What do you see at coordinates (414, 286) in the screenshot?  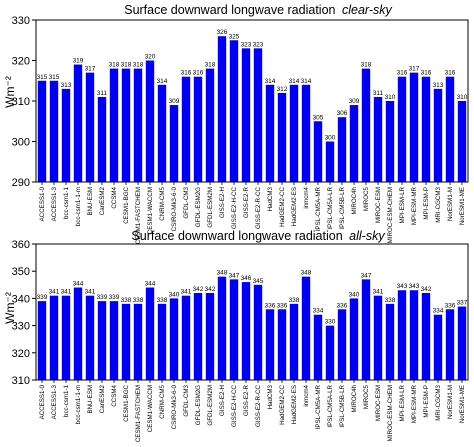 I see `data-label: 343` at bounding box center [414, 286].